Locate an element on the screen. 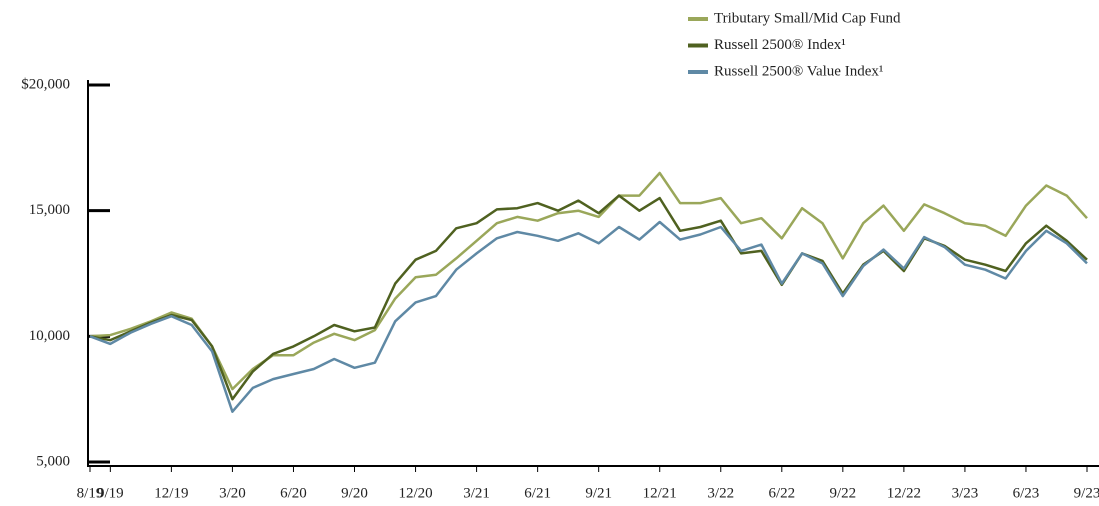 The height and width of the screenshot is (506, 1099). x-tick-label: 6/22 is located at coordinates (781, 493).